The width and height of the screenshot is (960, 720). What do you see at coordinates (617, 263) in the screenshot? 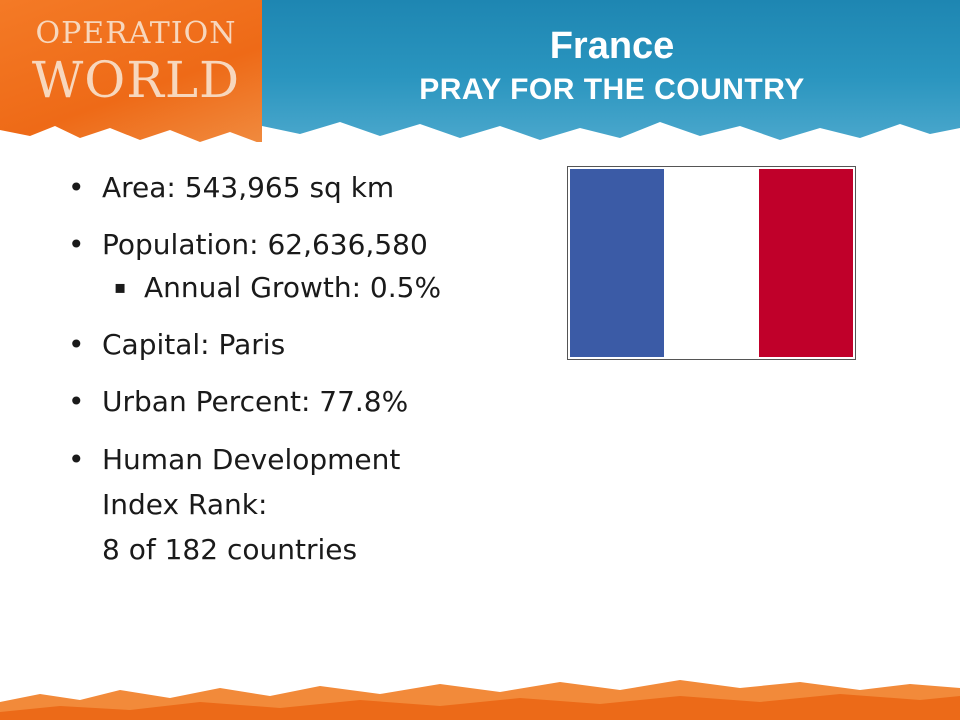
I see `flag-band-blue` at bounding box center [617, 263].